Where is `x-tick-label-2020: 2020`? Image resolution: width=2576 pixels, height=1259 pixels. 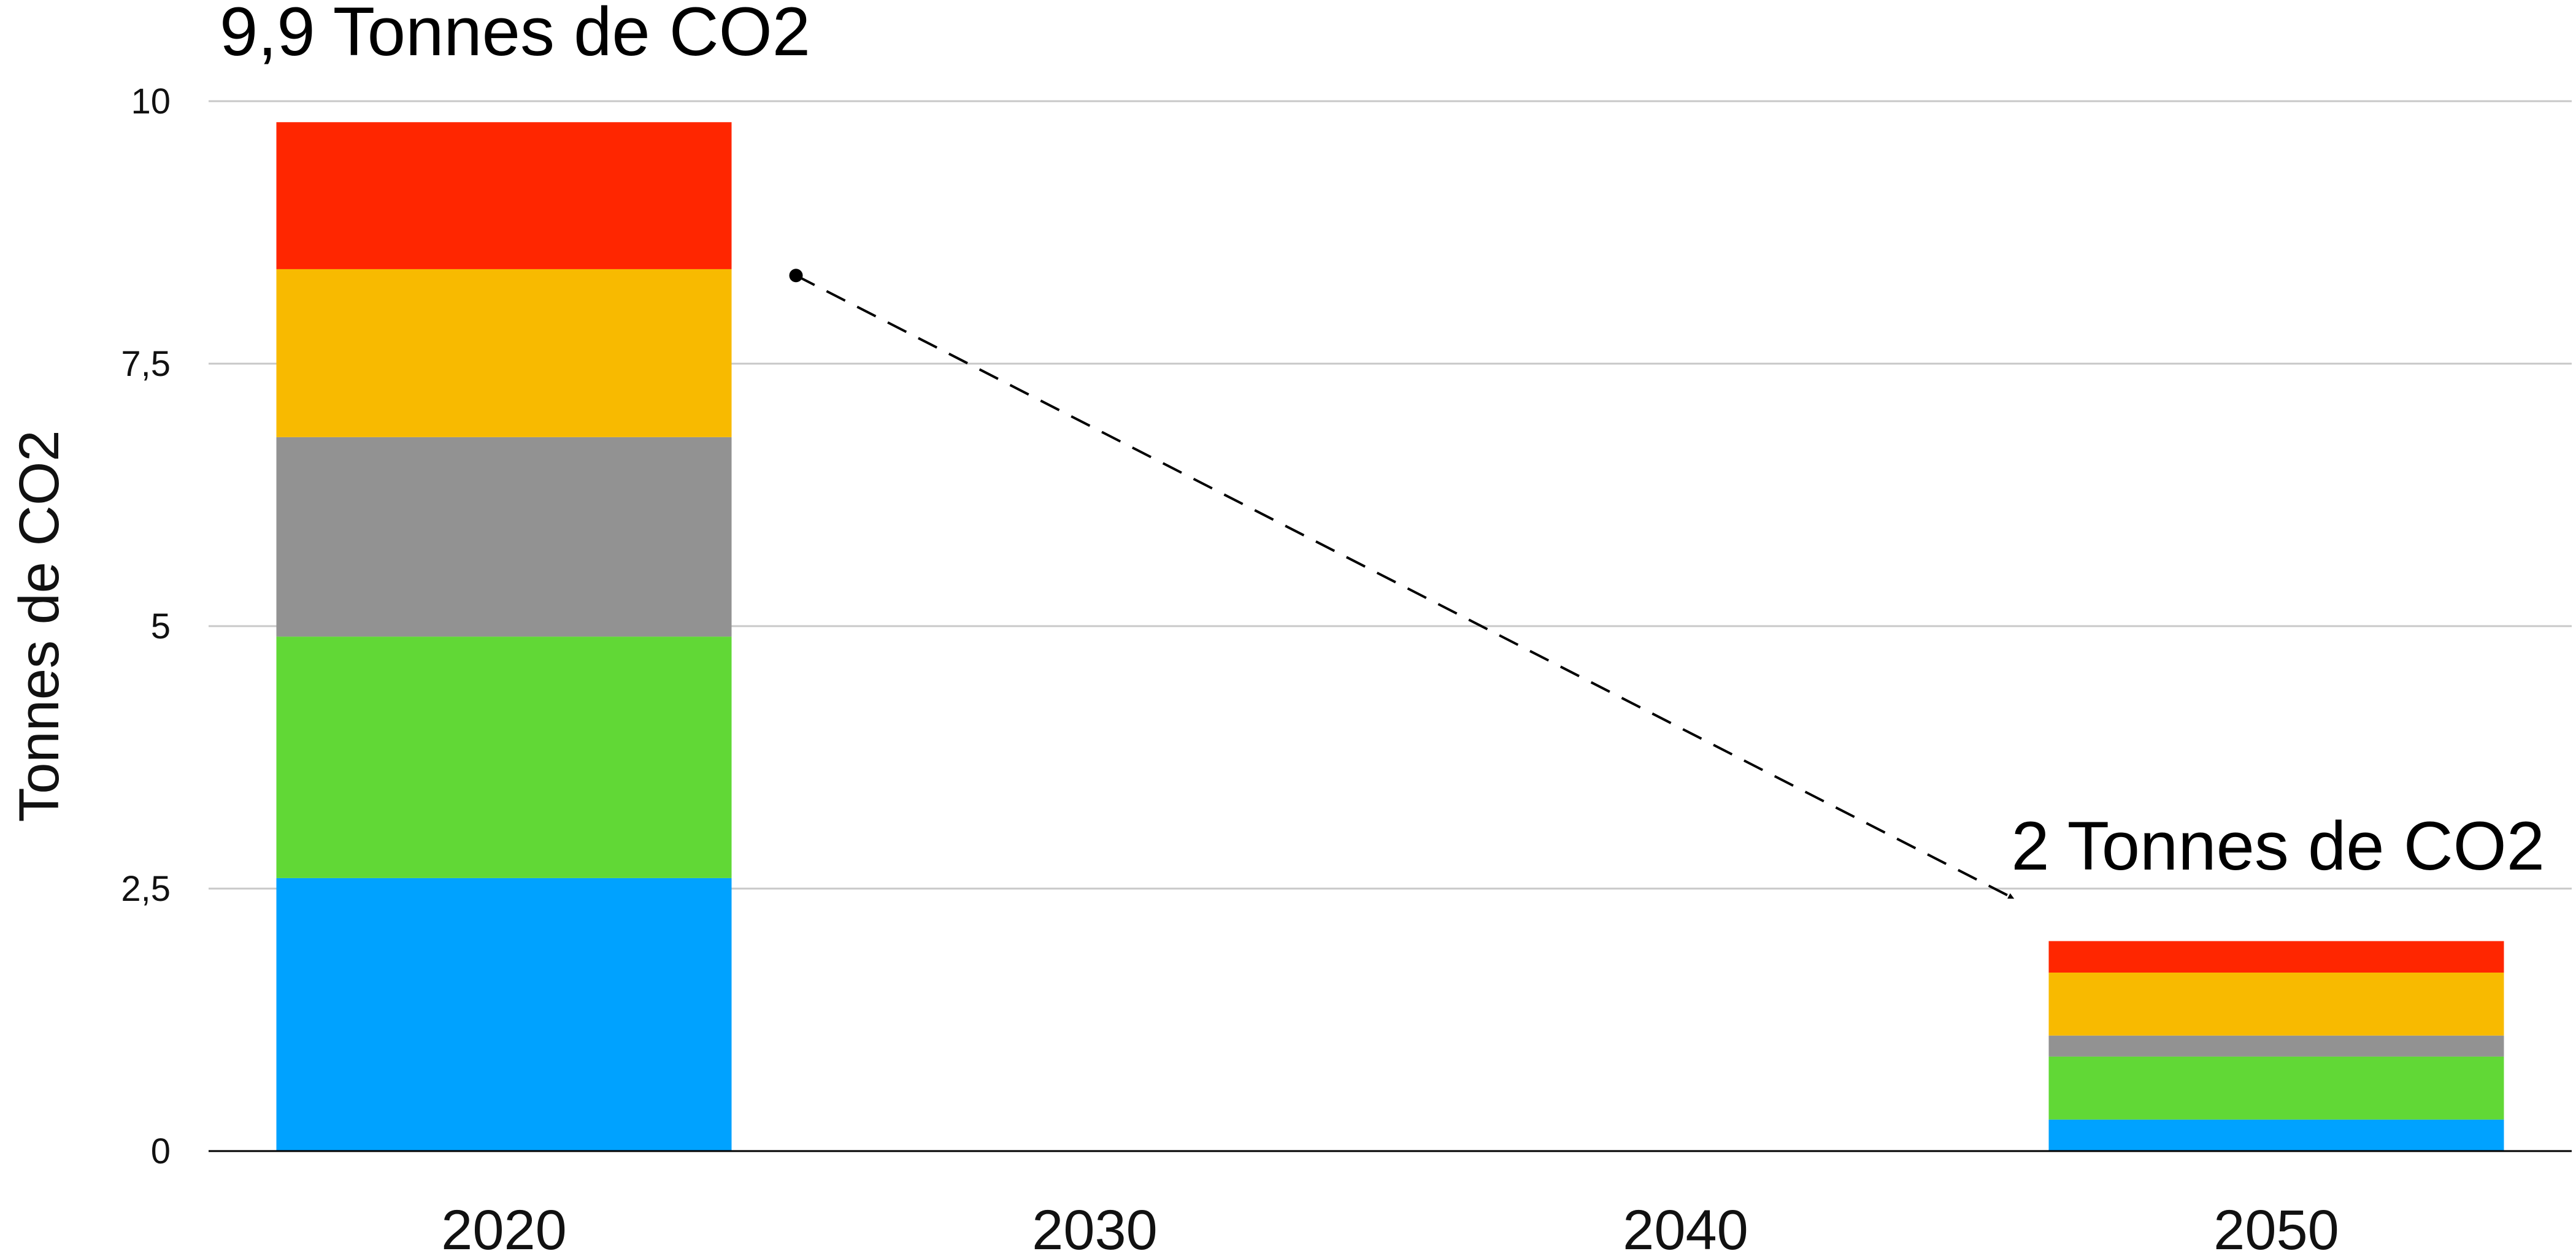 x-tick-label-2020: 2020 is located at coordinates (504, 1229).